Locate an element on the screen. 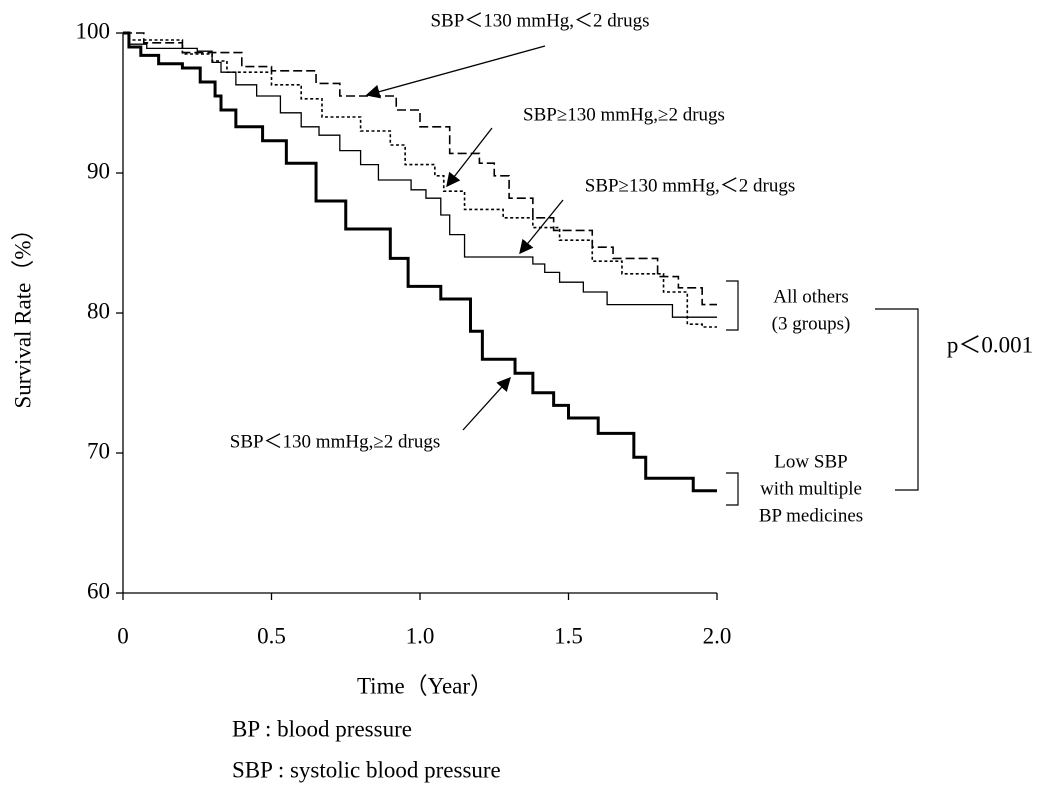  y-tick-label: 60 is located at coordinates (98, 590).